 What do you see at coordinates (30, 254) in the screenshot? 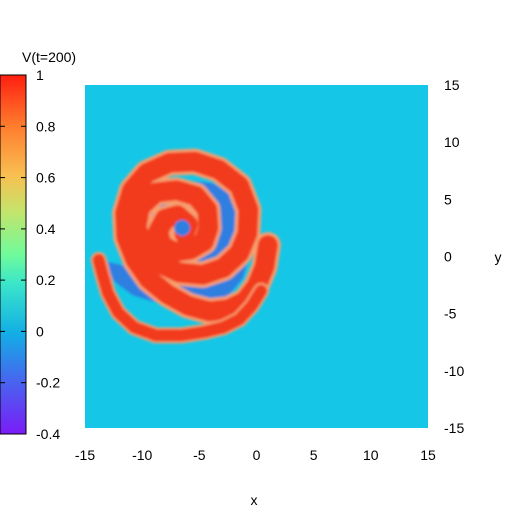
I see `colorbar-ticks: 1 0.8 0.6 0.4 0.2 0 -0.2 -0.4` at bounding box center [30, 254].